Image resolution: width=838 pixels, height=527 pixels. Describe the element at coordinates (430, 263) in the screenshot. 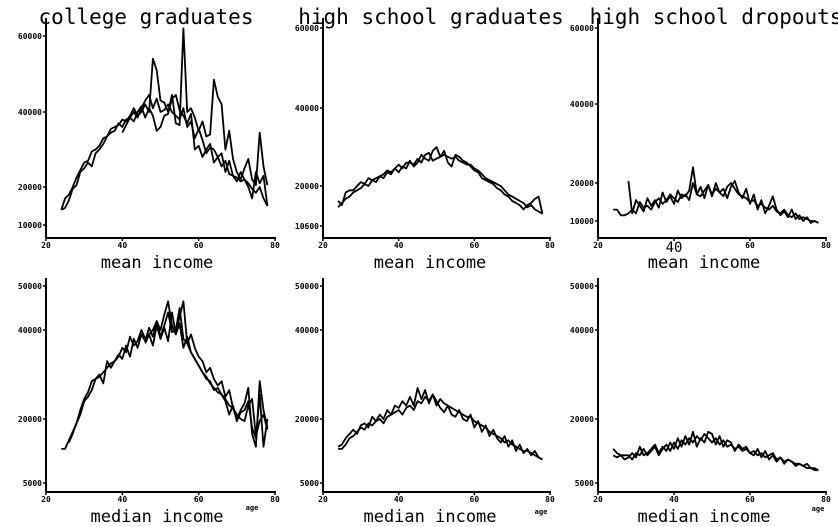

I see `xlabel-1: mean income` at that location.